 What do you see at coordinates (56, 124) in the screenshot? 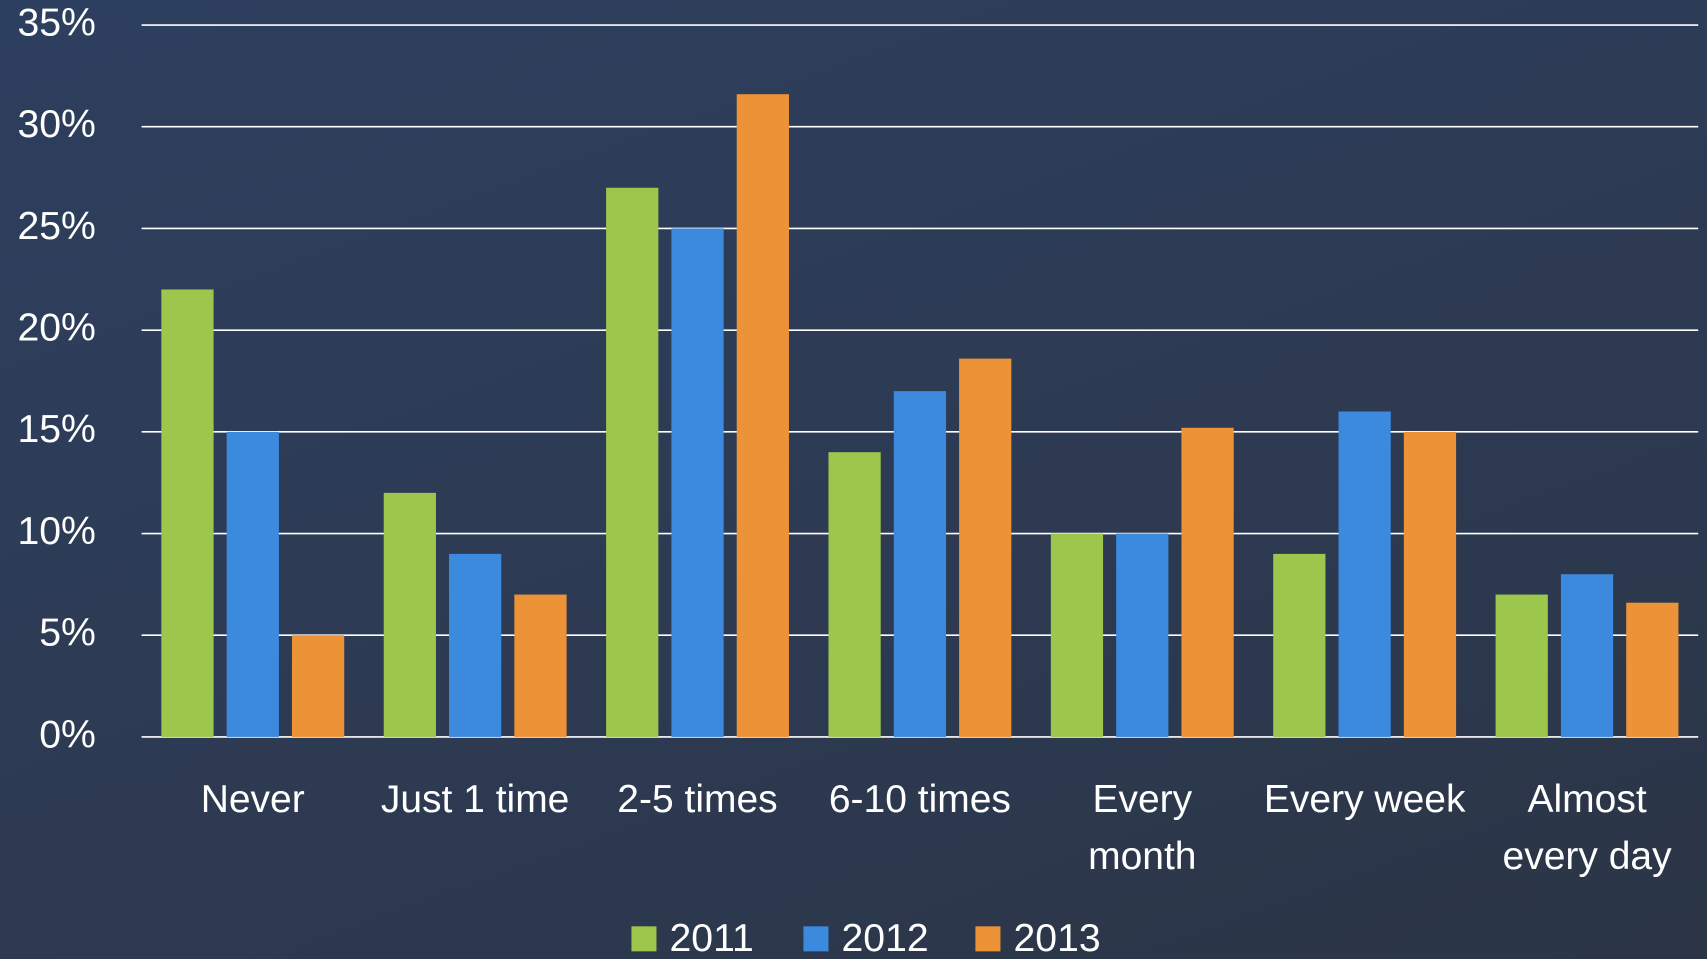
I see `y-tick-label: 30%` at bounding box center [56, 124].